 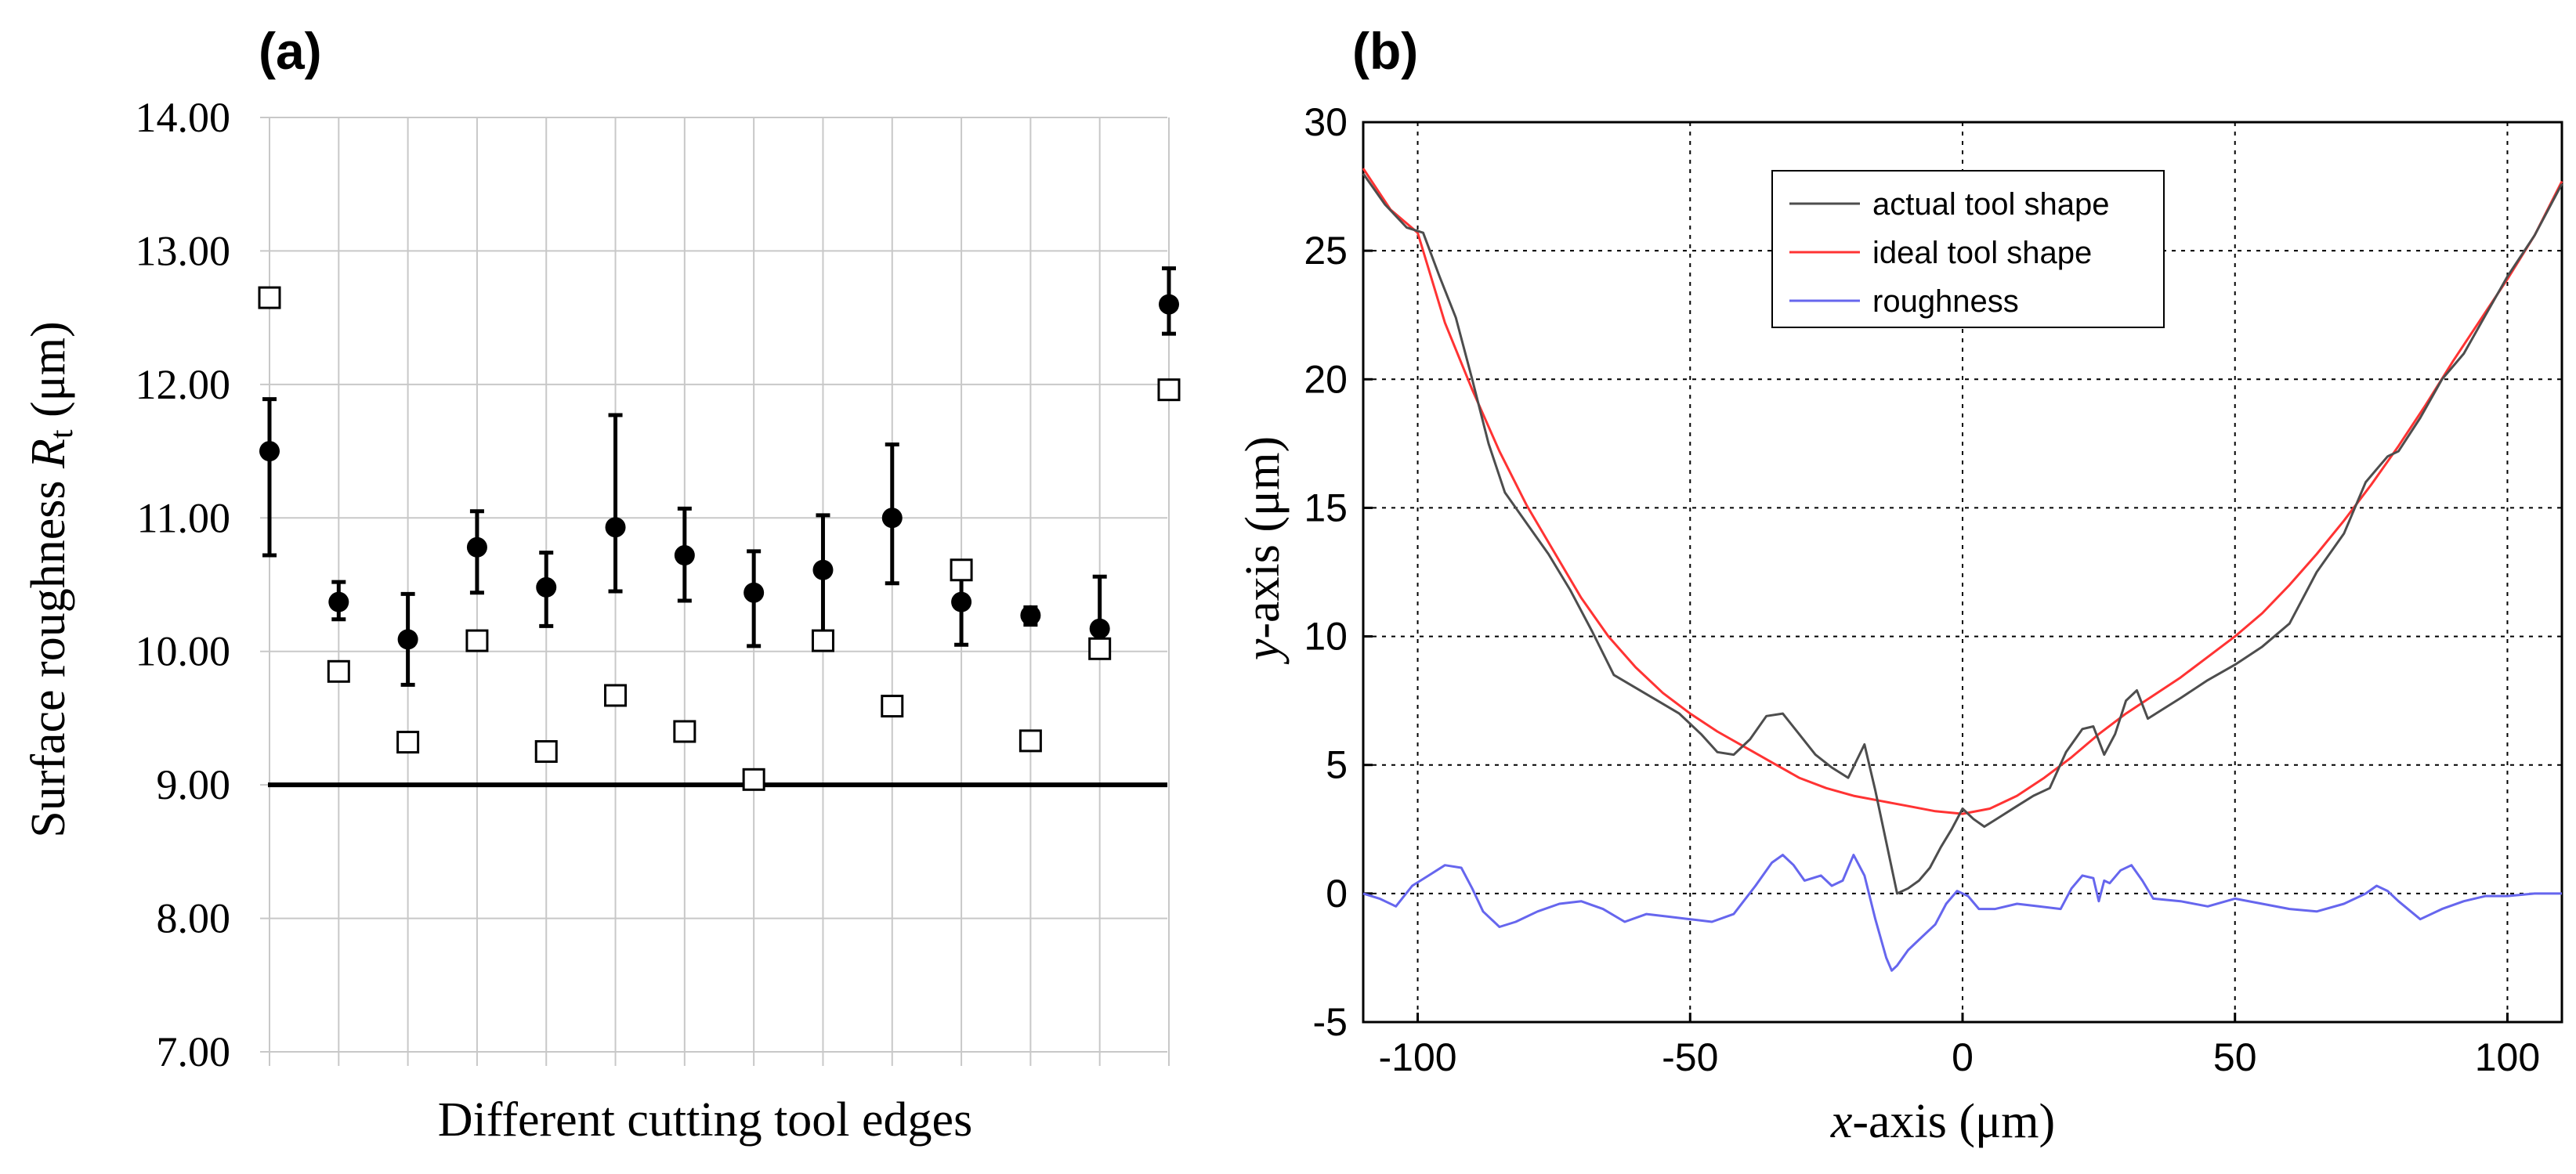 What do you see at coordinates (1263, 537) in the screenshot?
I see `panel-b-y-axis-label-rest: -axis (μm)` at bounding box center [1263, 537].